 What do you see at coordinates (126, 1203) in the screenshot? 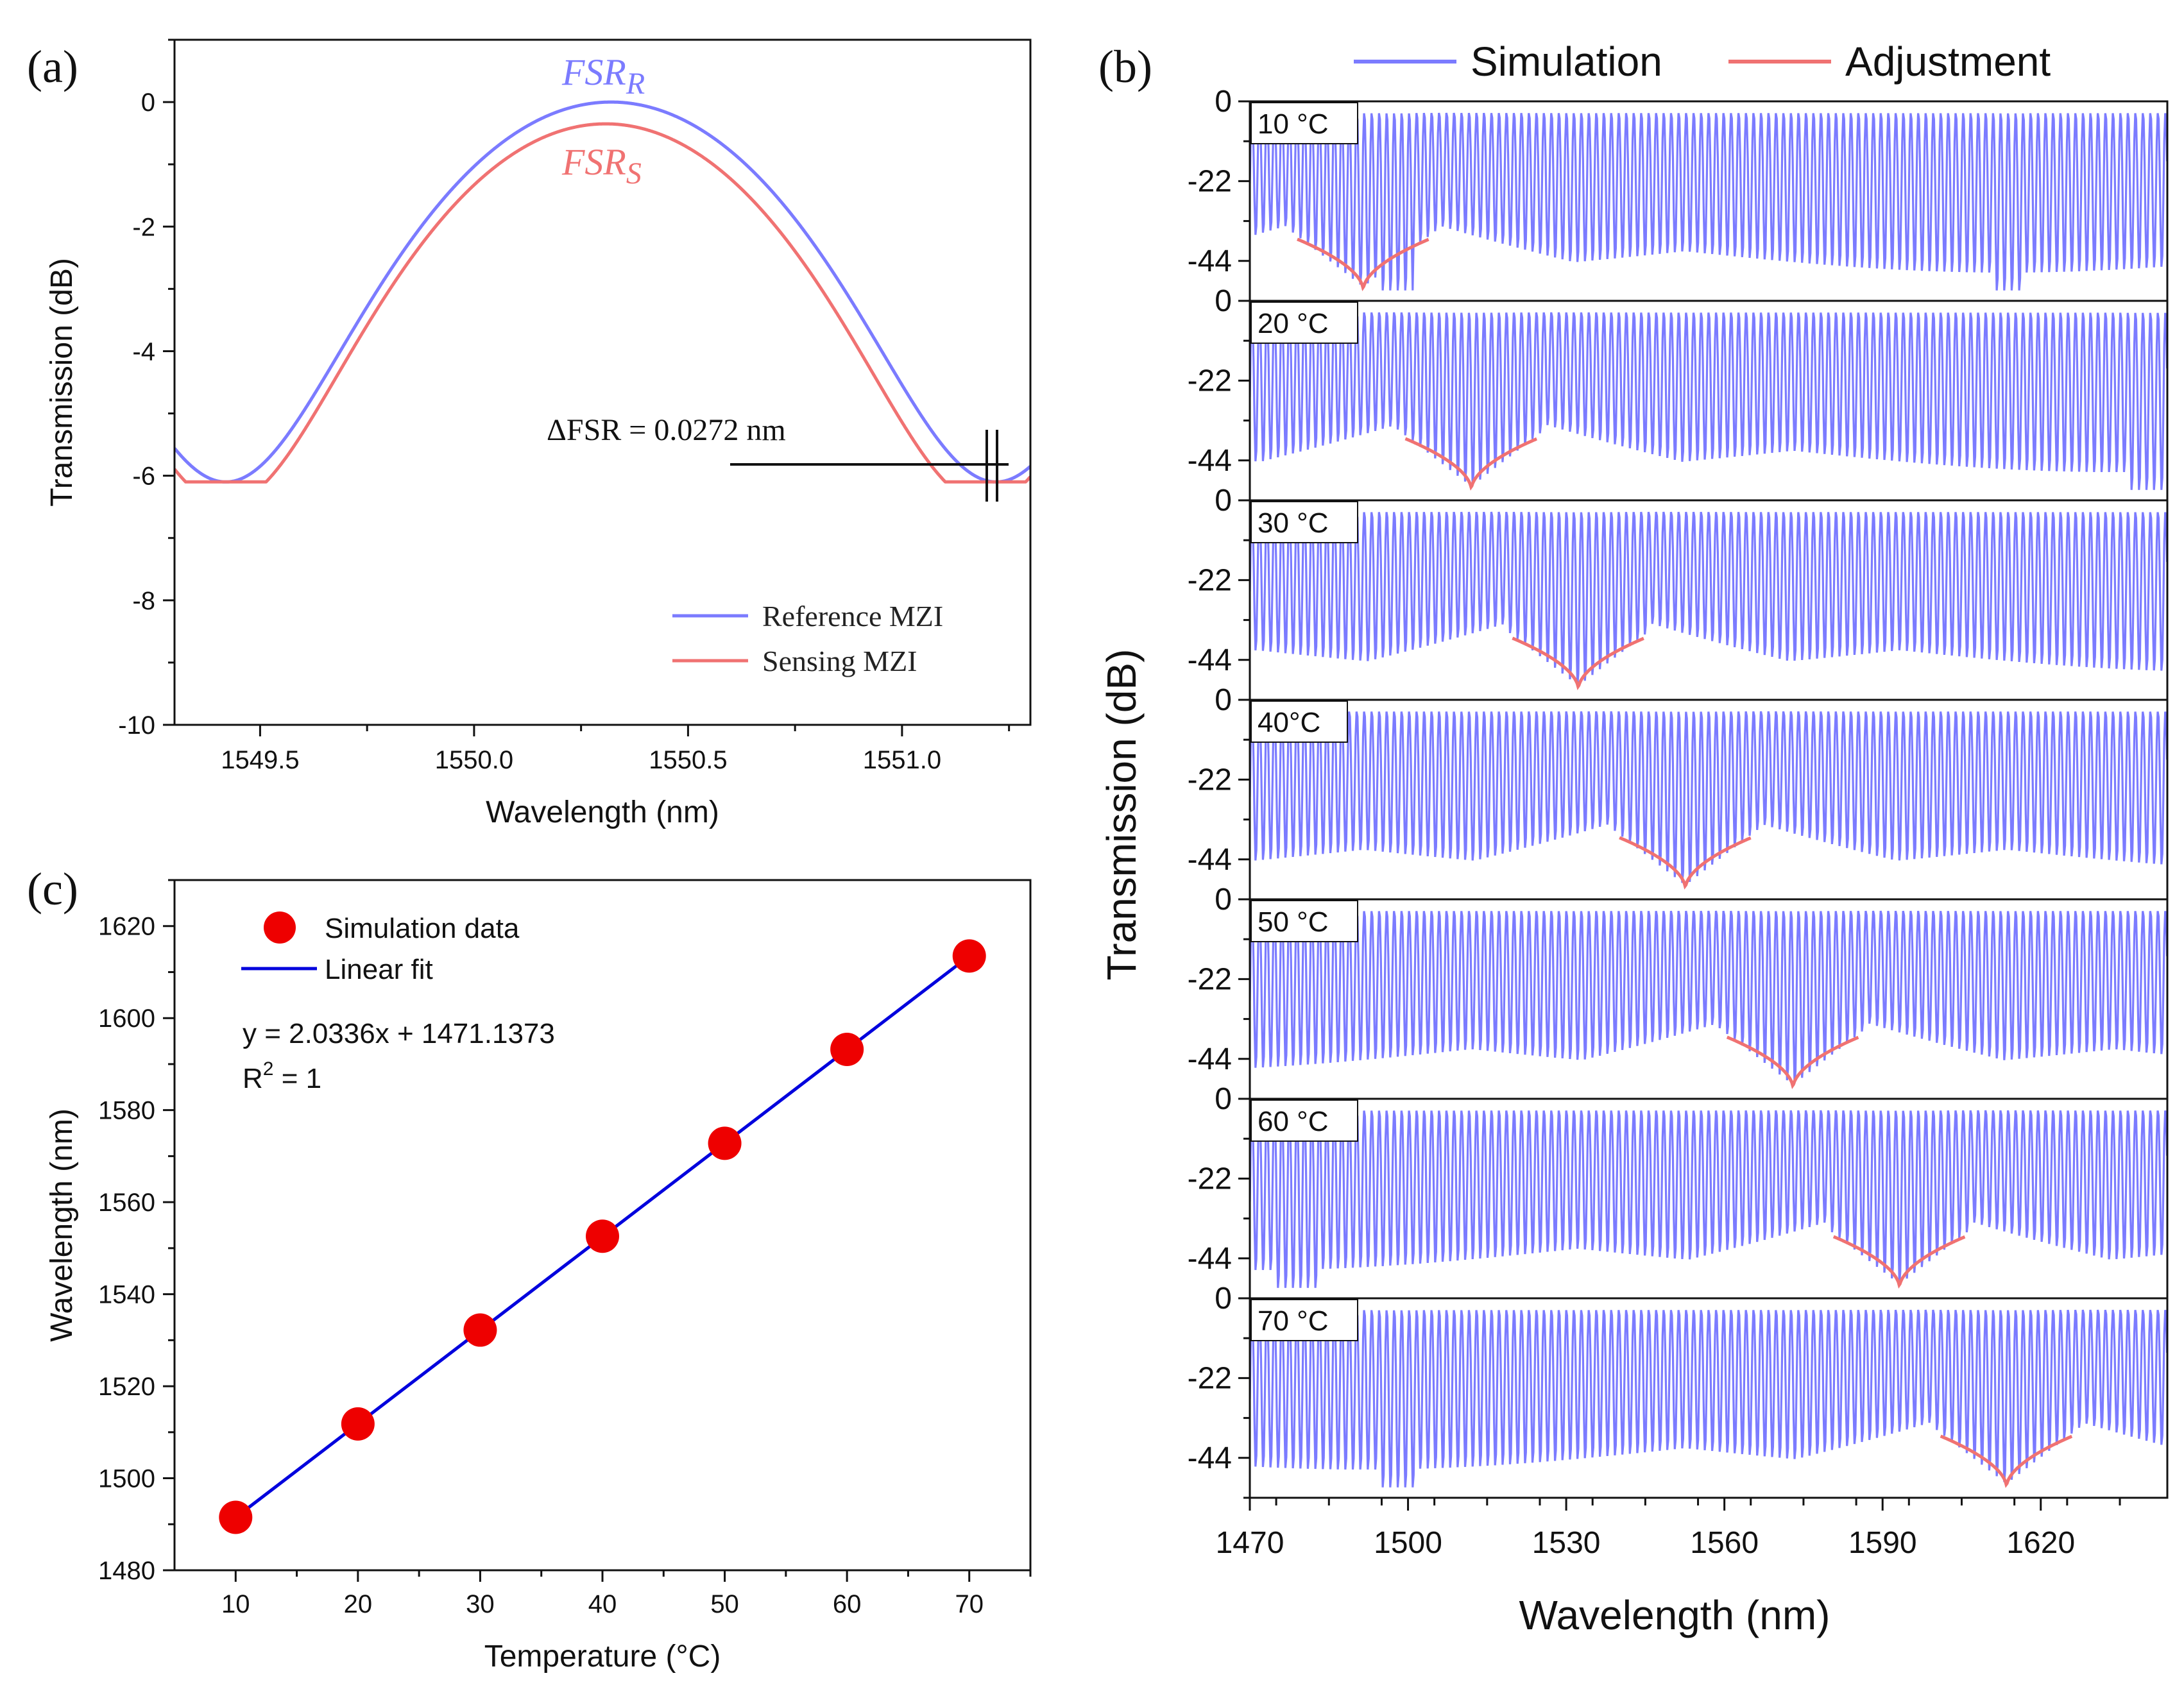
I see `c-ytick-label: 1560` at bounding box center [126, 1203].